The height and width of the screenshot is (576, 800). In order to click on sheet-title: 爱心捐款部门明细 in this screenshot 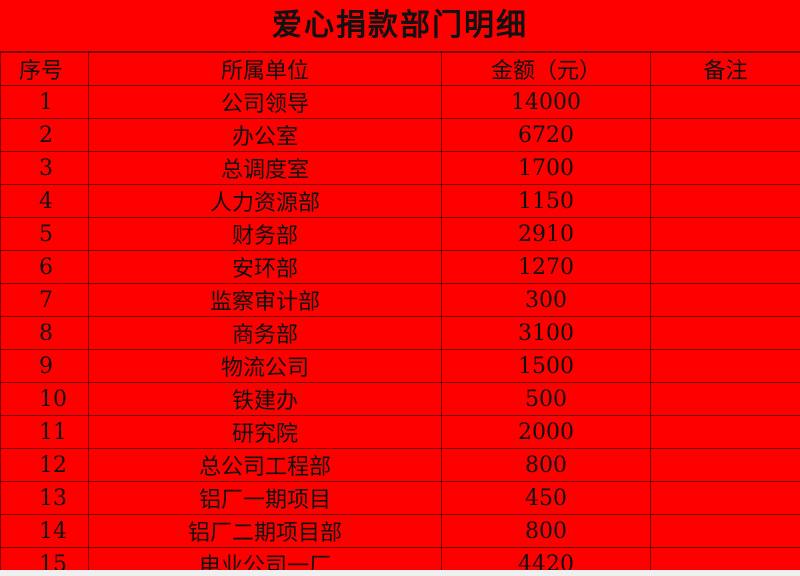, I will do `click(400, 26)`.